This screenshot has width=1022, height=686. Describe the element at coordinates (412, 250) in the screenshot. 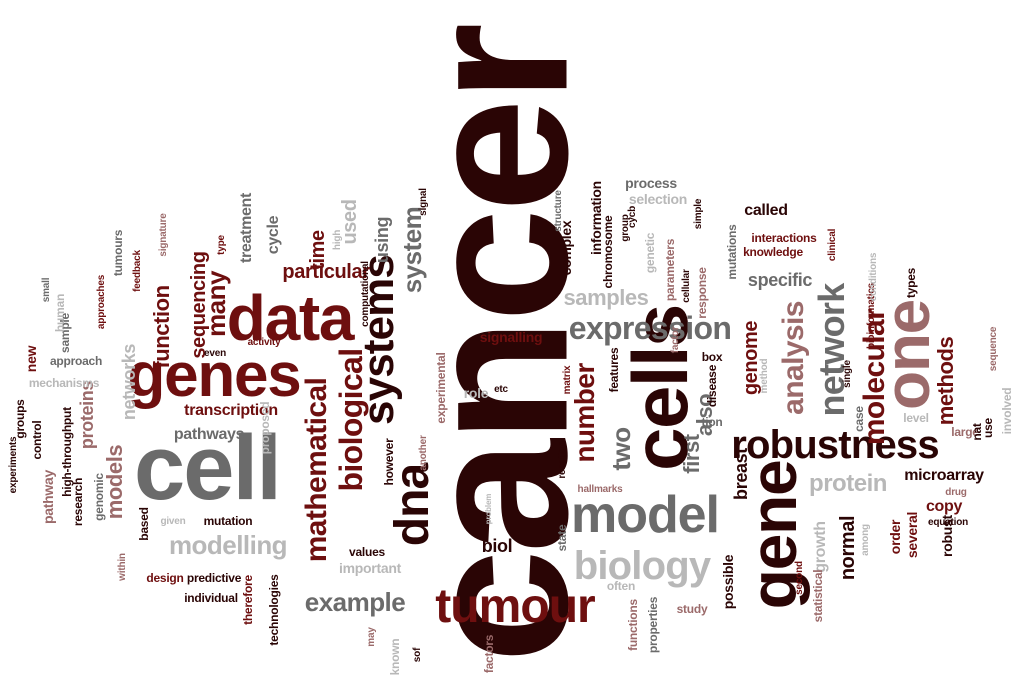

I see `word-system: system` at that location.